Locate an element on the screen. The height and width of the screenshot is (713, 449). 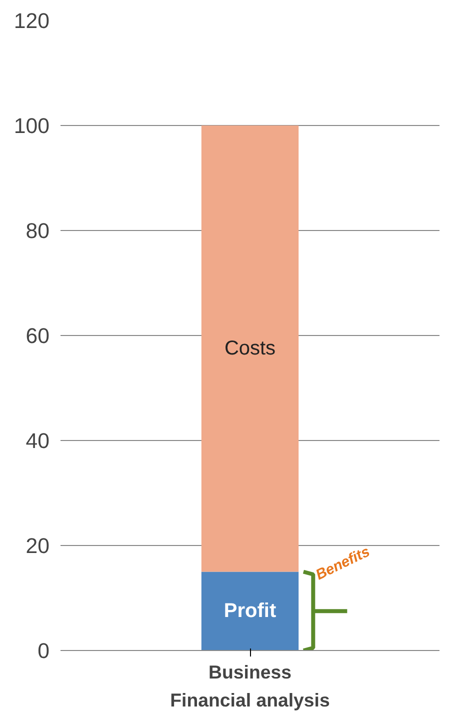
y-tick-label: 0 is located at coordinates (44, 651).